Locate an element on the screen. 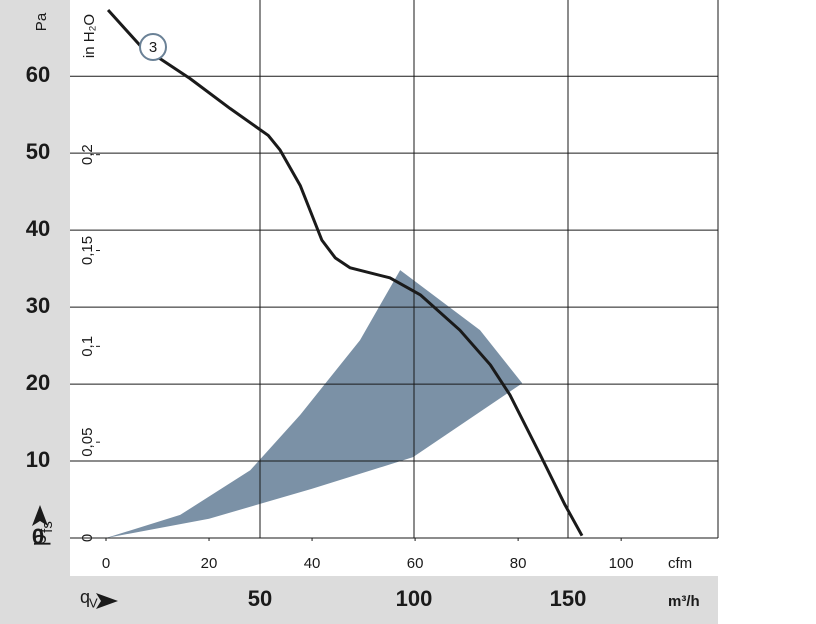 The image size is (816, 624). y2-tick-label: 0,05 is located at coordinates (87, 442).